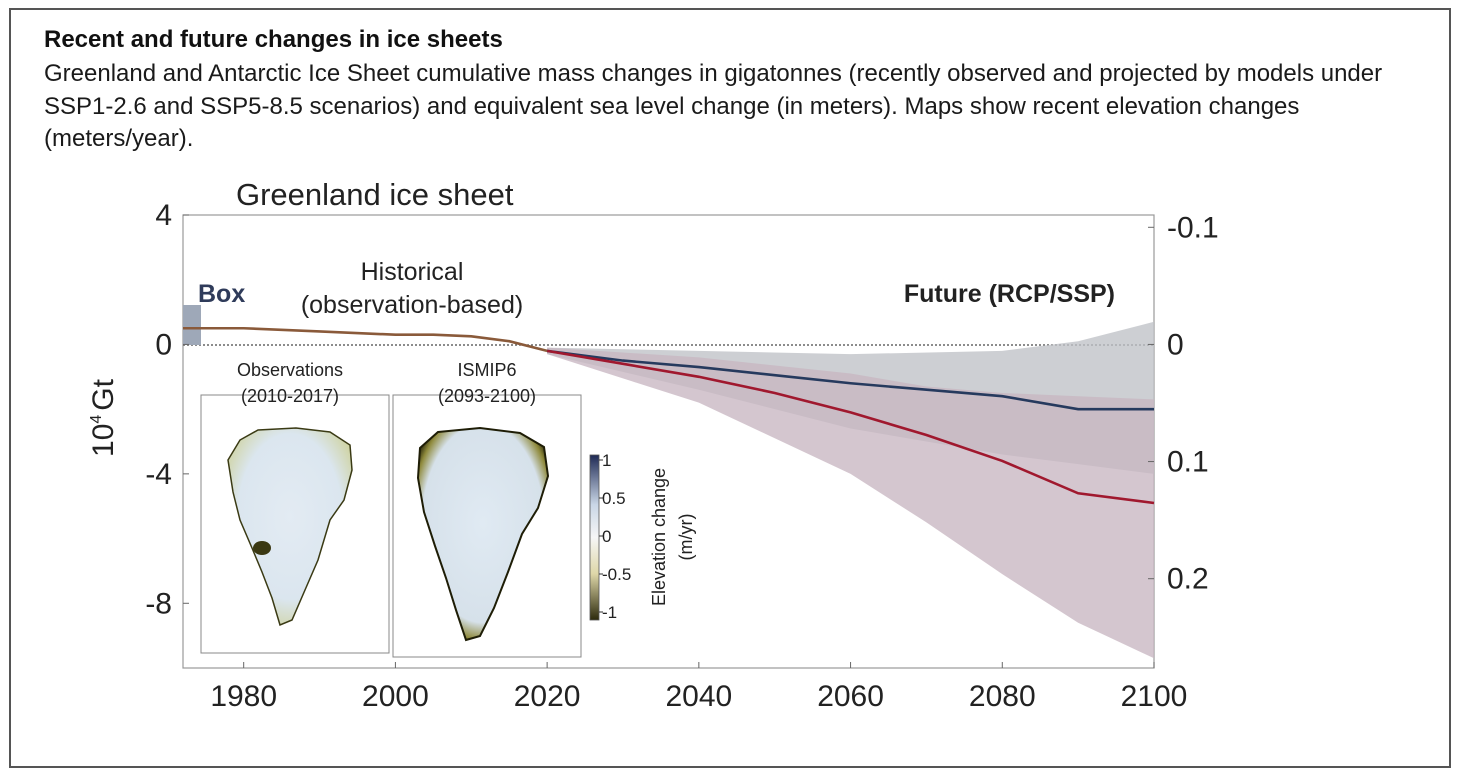 This screenshot has height=768, width=1460. Describe the element at coordinates (243, 696) in the screenshot. I see `x-tick-label-0: 1980` at that location.